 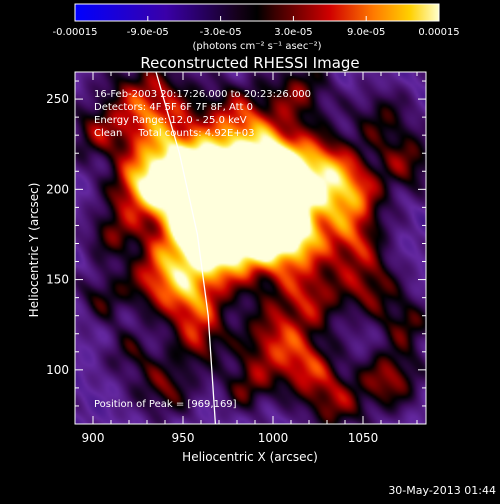 I want to click on x-tick-label: 1000, so click(x=273, y=438).